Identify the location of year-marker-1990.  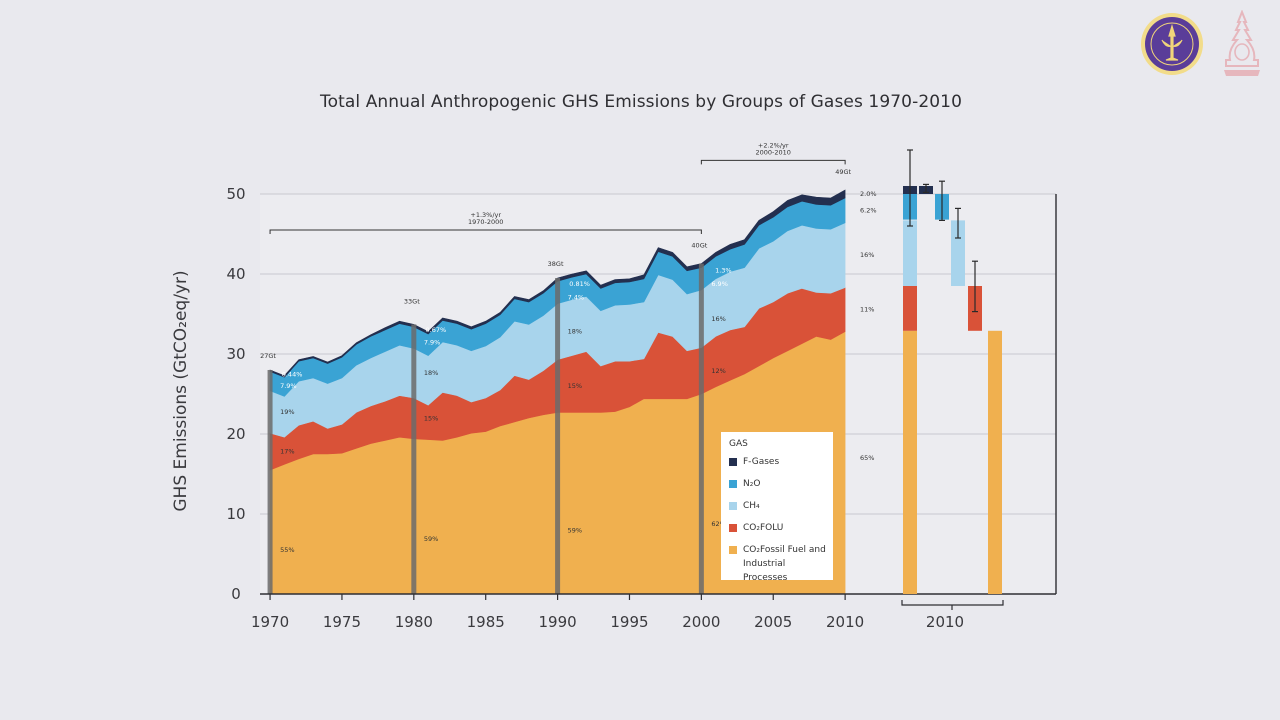
(558, 436).